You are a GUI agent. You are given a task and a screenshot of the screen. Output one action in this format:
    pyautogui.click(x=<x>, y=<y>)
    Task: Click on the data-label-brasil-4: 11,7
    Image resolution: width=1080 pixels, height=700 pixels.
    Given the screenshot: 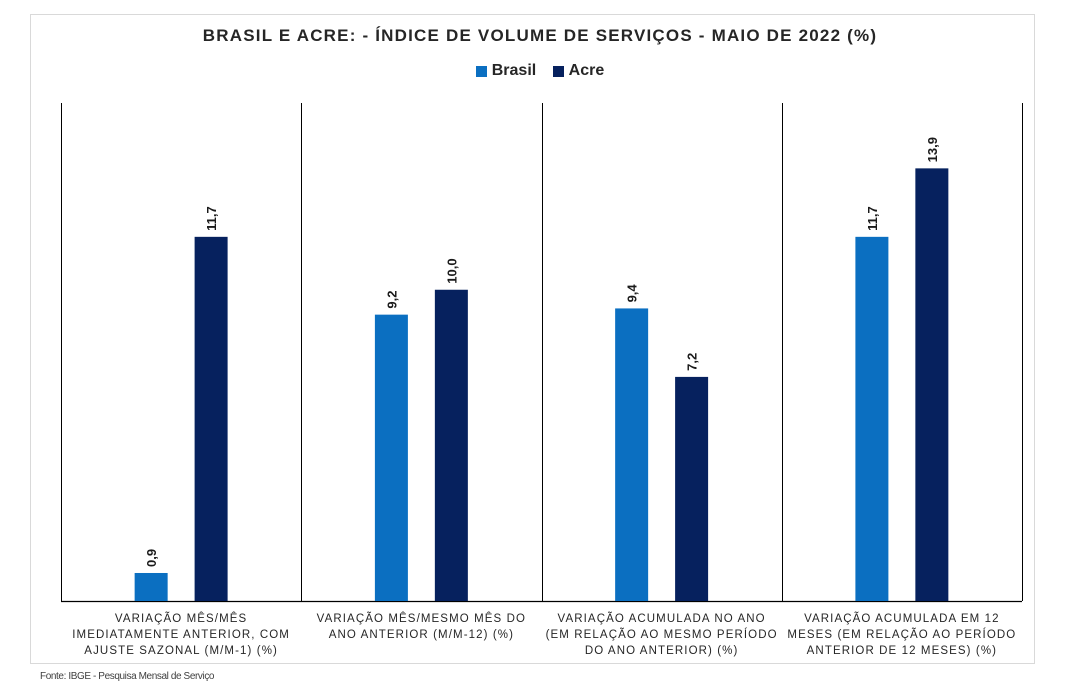 What is the action you would take?
    pyautogui.click(x=872, y=218)
    